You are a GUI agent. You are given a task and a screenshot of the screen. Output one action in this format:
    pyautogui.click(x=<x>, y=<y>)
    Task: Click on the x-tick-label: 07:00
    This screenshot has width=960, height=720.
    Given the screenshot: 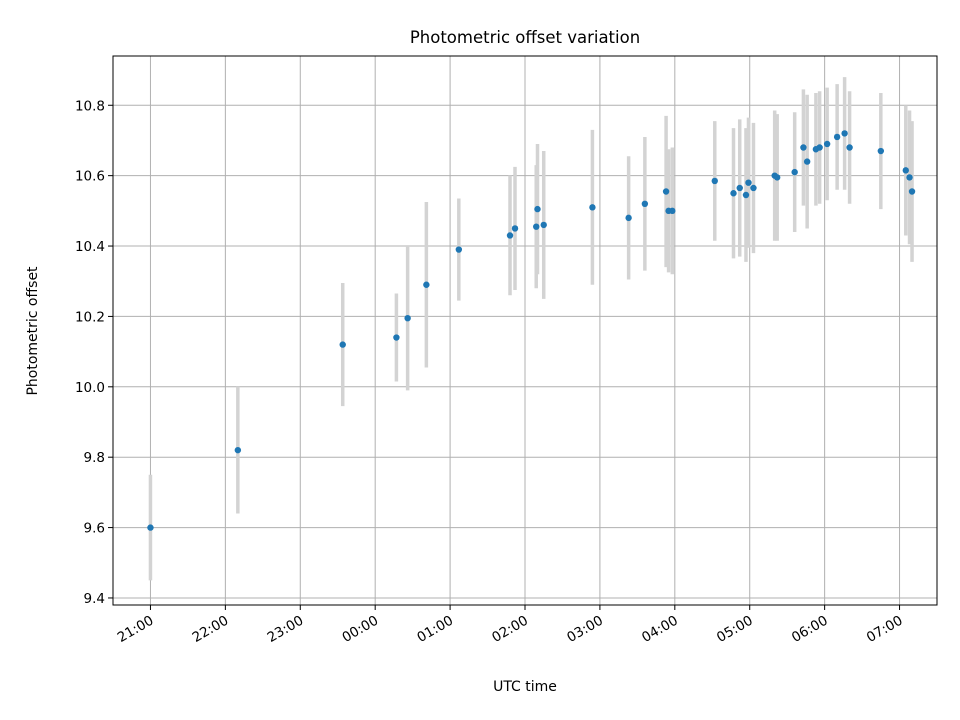 What is the action you would take?
    pyautogui.click(x=885, y=629)
    